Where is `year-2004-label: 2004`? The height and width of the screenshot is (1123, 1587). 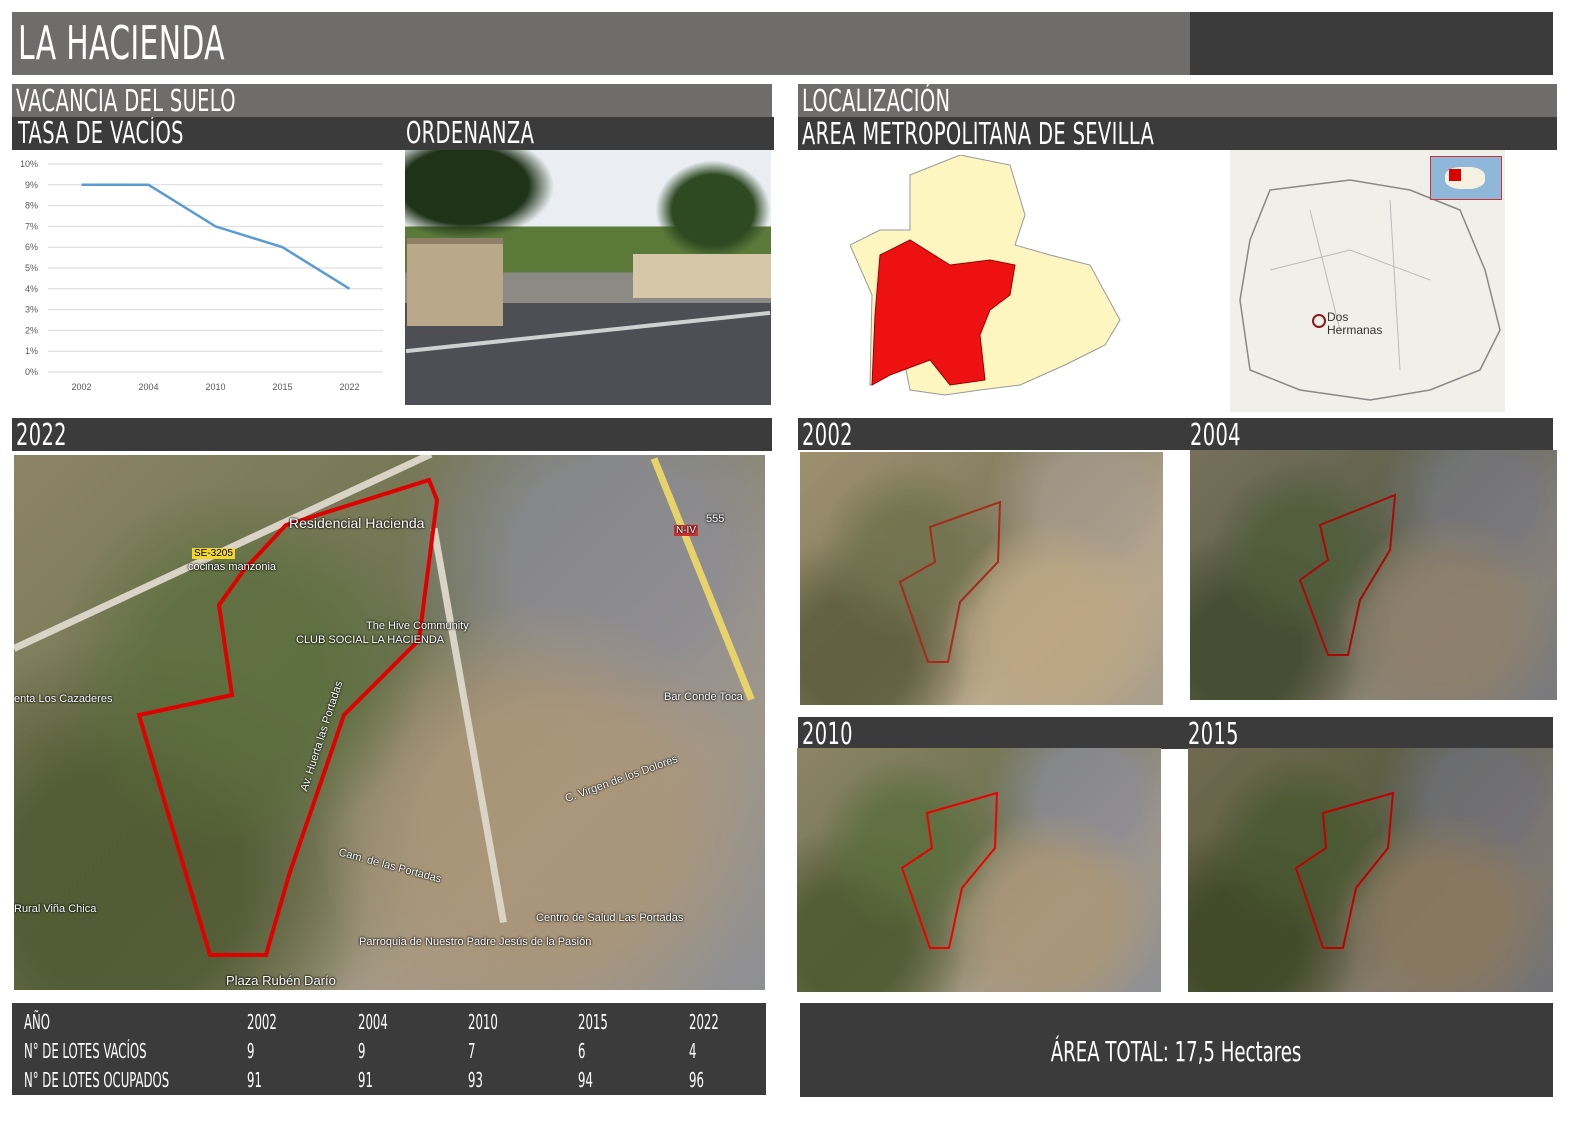 year-2004-label: 2004 is located at coordinates (1215, 434).